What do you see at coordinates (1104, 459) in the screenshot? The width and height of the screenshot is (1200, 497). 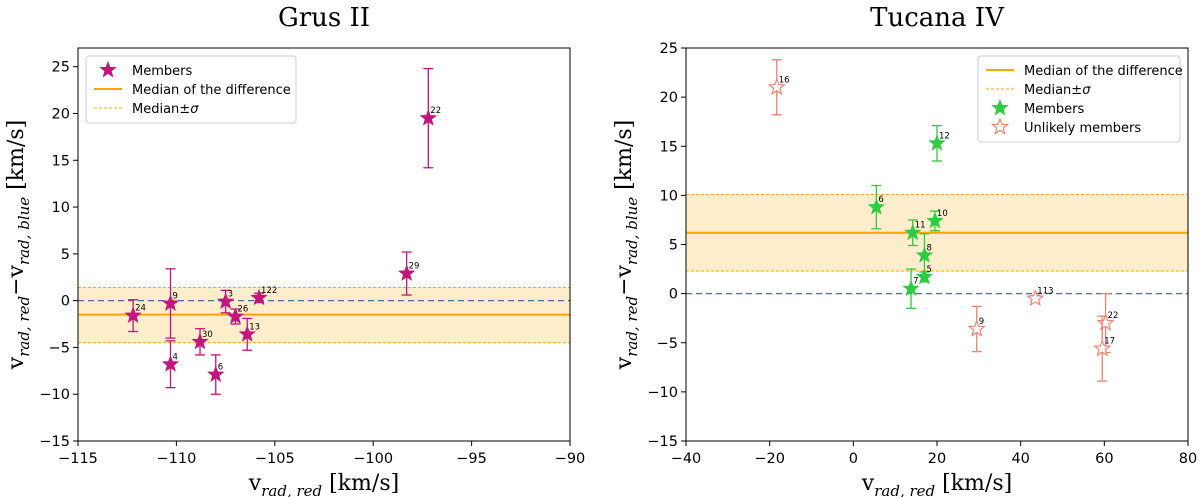 I see `x-tick-label: 60` at bounding box center [1104, 459].